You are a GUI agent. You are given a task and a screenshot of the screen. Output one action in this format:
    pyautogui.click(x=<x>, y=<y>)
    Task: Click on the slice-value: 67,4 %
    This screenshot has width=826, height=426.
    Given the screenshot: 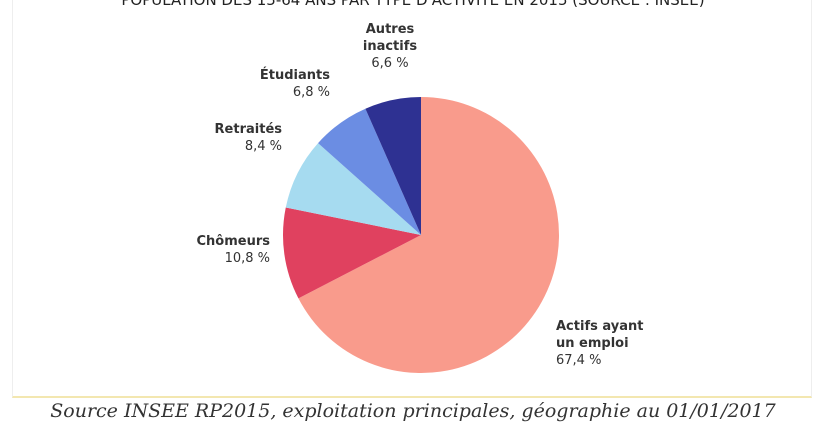 What is the action you would take?
    pyautogui.click(x=579, y=360)
    